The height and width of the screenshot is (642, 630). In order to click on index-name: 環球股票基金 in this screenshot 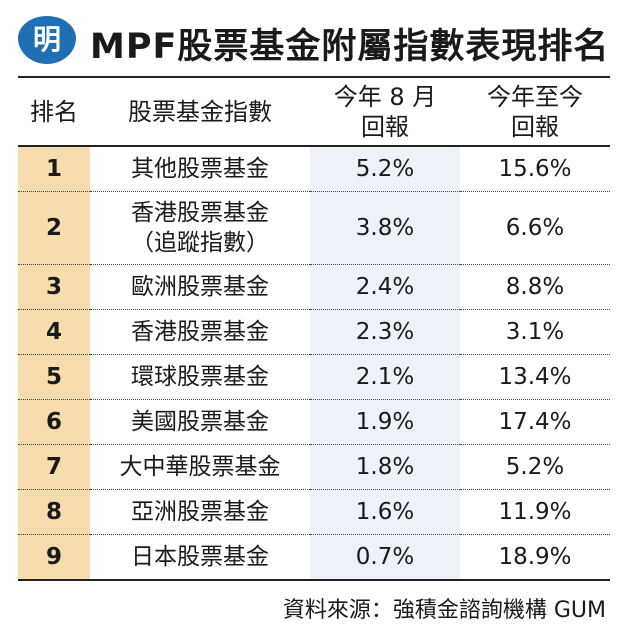, I will do `click(200, 377)`.